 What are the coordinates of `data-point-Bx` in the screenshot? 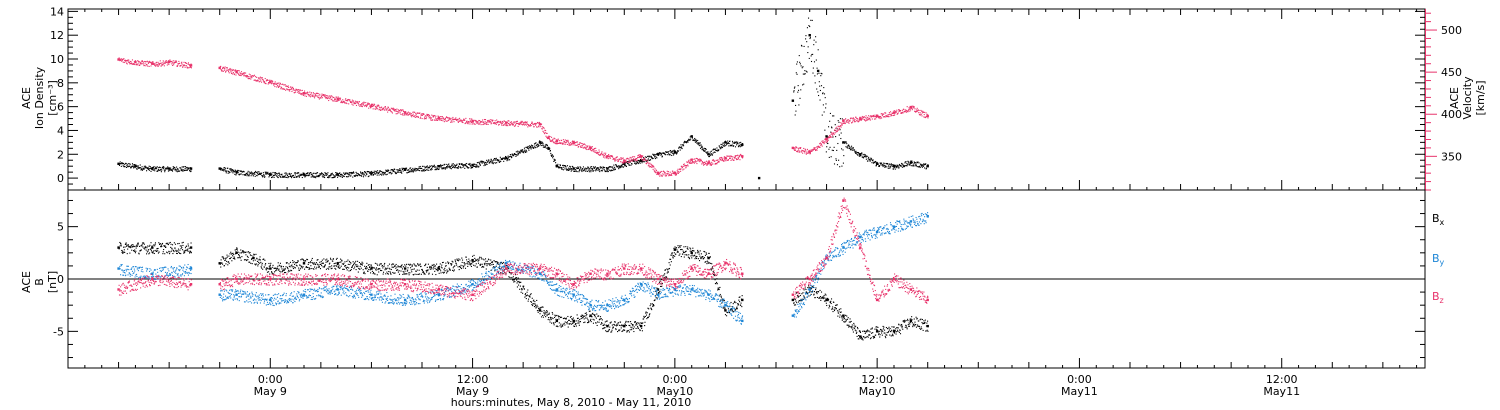 It's located at (405, 268).